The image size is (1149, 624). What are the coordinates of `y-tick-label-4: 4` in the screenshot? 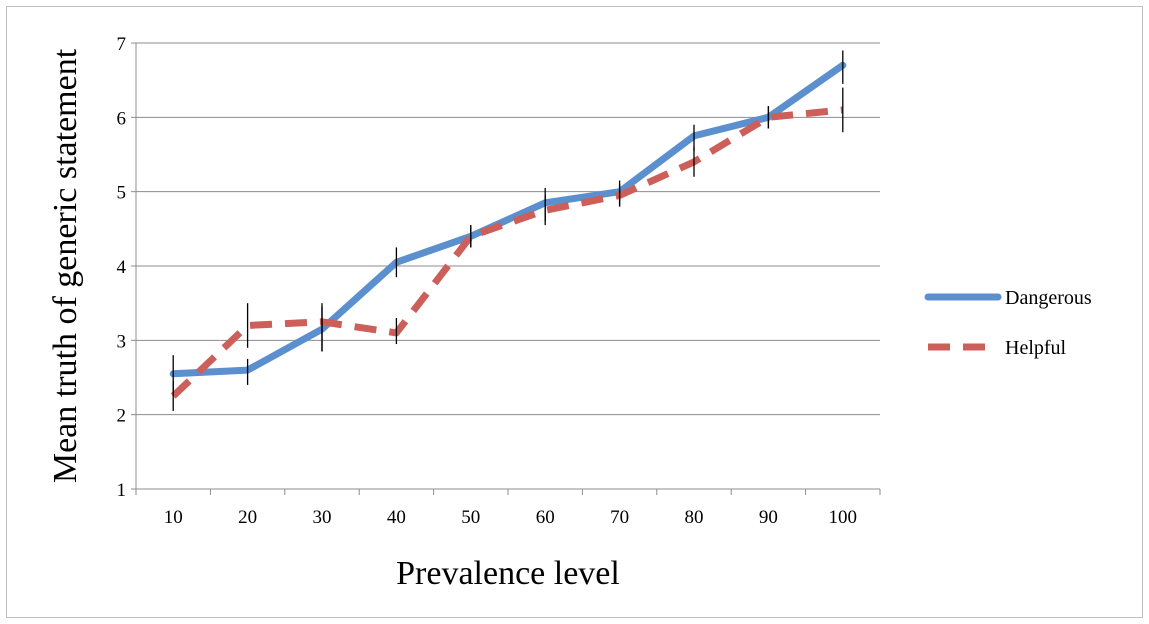 It's located at (122, 267).